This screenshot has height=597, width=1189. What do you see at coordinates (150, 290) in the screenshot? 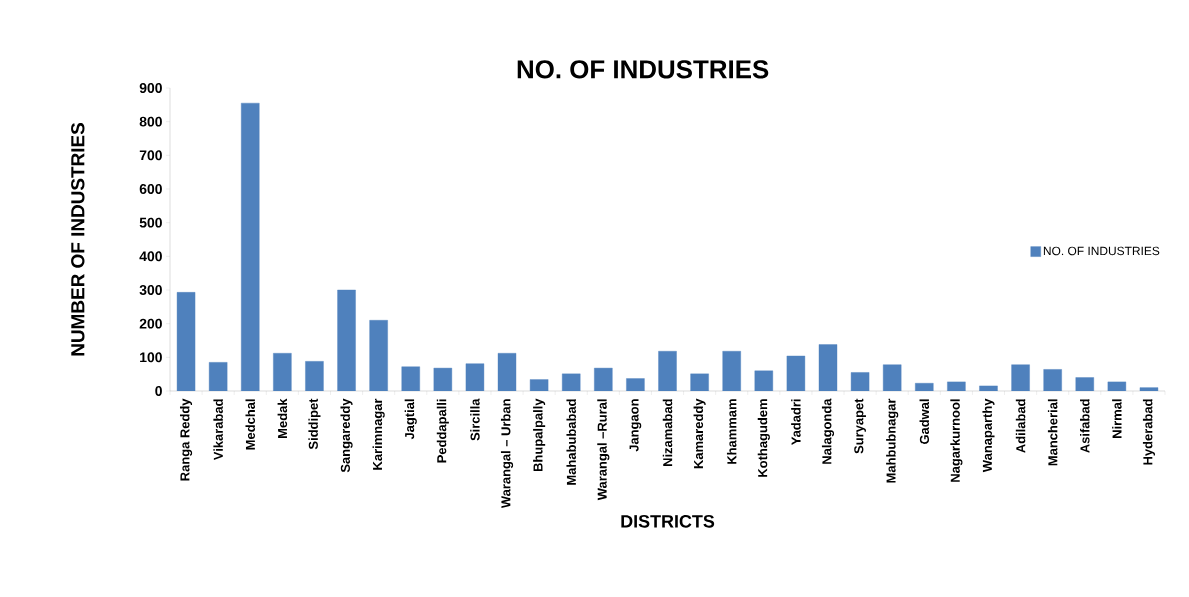
I see `y-tick-label: 300` at bounding box center [150, 290].